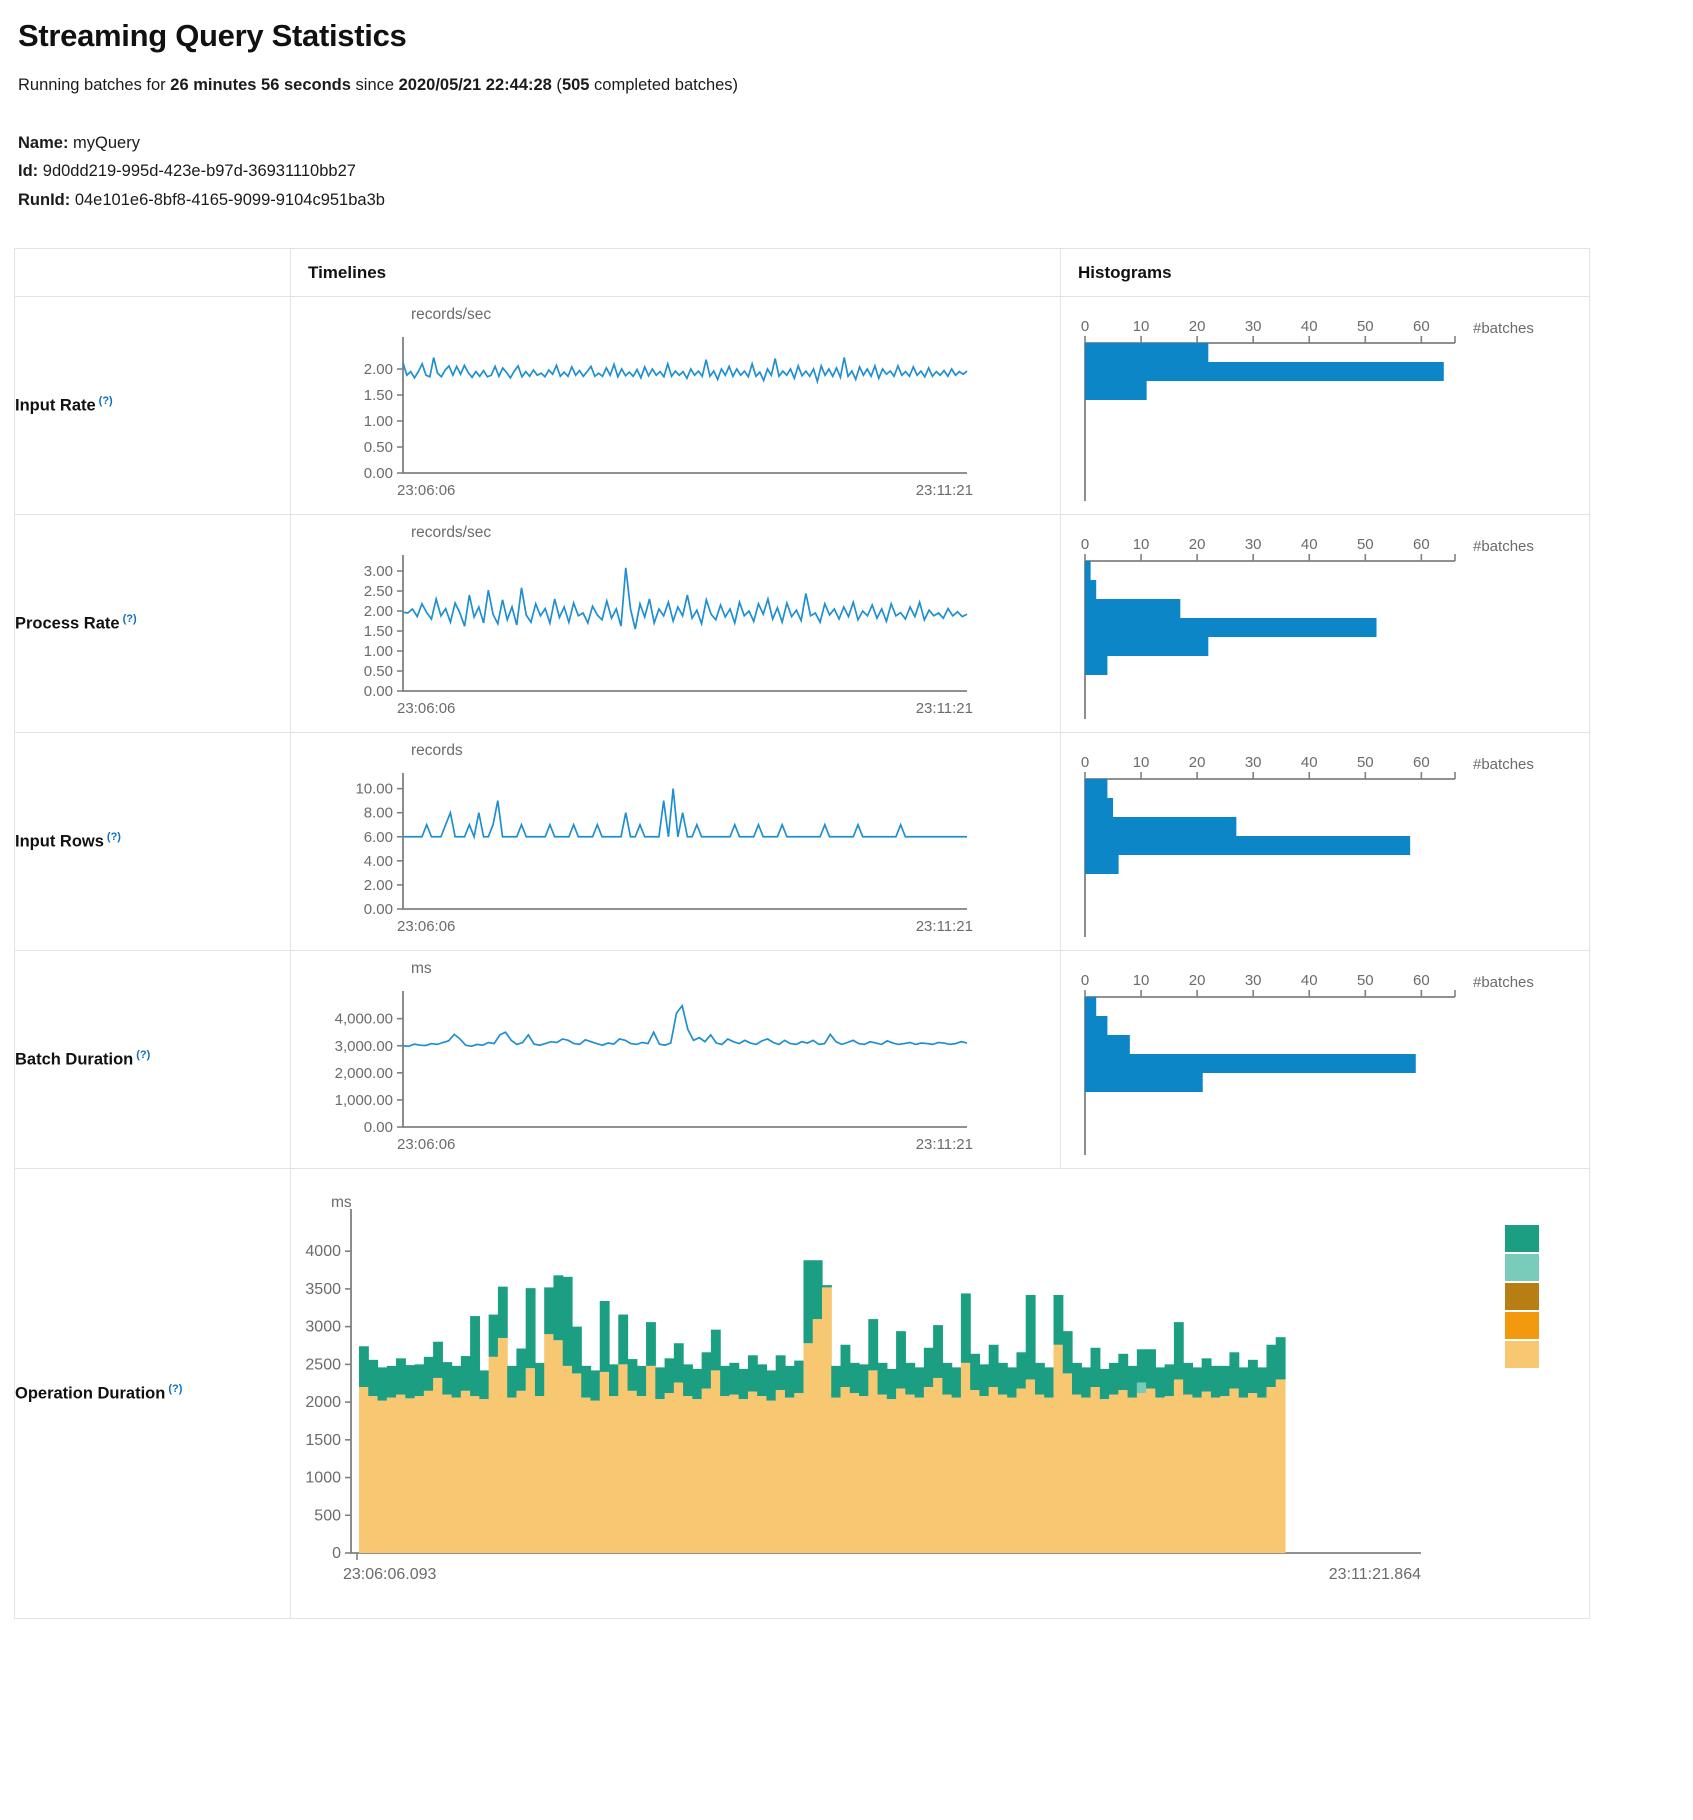  What do you see at coordinates (74, 1059) in the screenshot?
I see `row-label: Batch Duration` at bounding box center [74, 1059].